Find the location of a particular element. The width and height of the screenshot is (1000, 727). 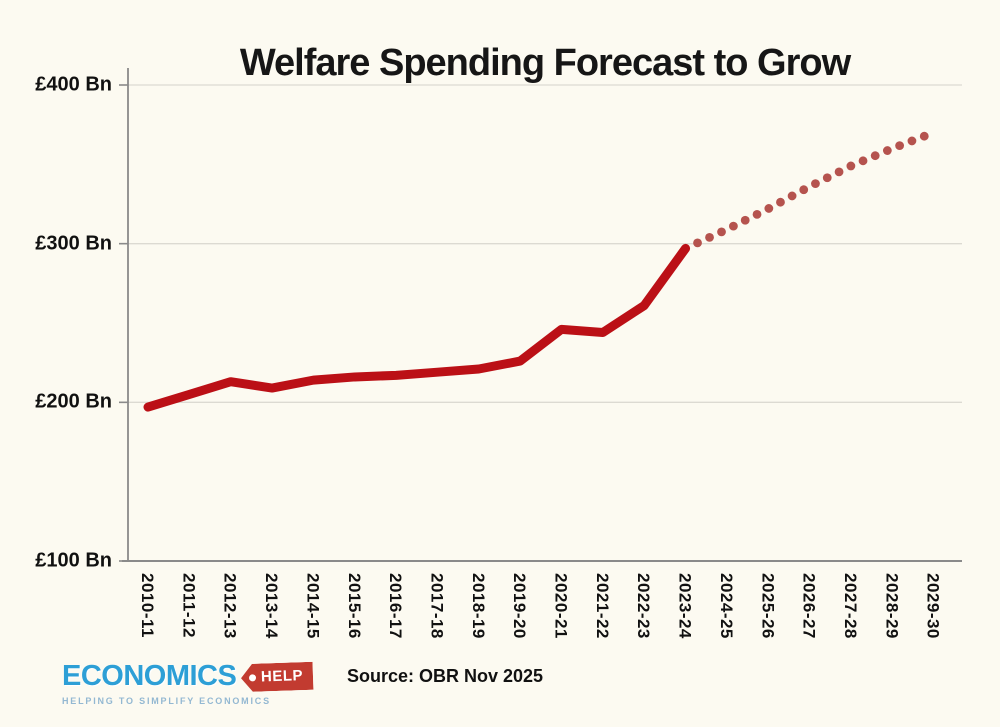

x-axis-label: 2019-20 is located at coordinates (520, 606).